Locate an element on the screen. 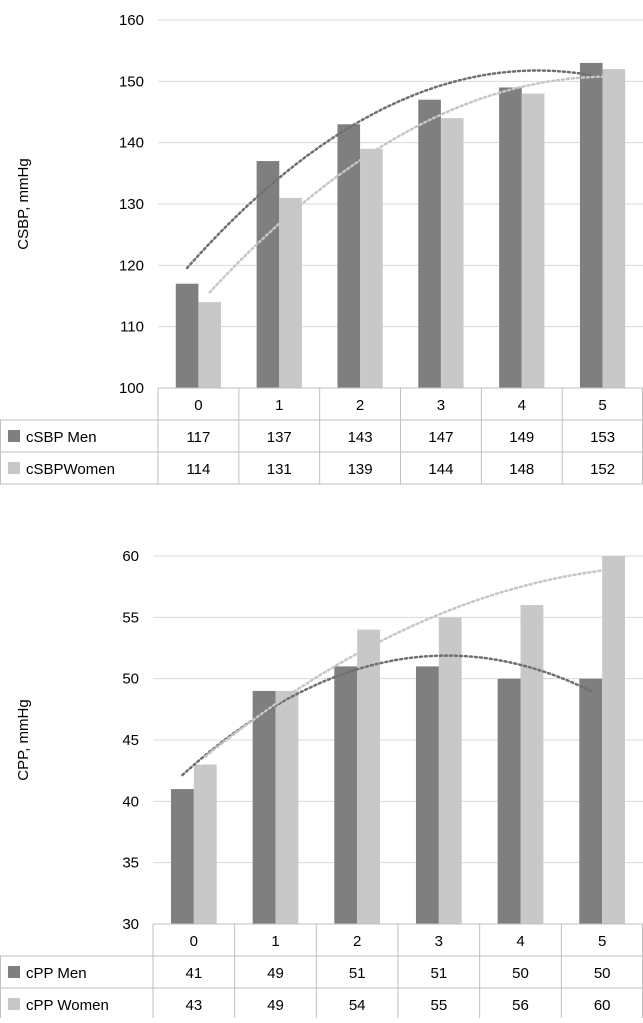 The image size is (643, 1023). data-label: 149 is located at coordinates (521, 437).